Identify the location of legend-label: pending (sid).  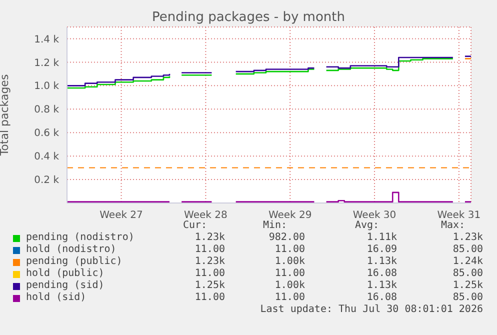
(65, 285).